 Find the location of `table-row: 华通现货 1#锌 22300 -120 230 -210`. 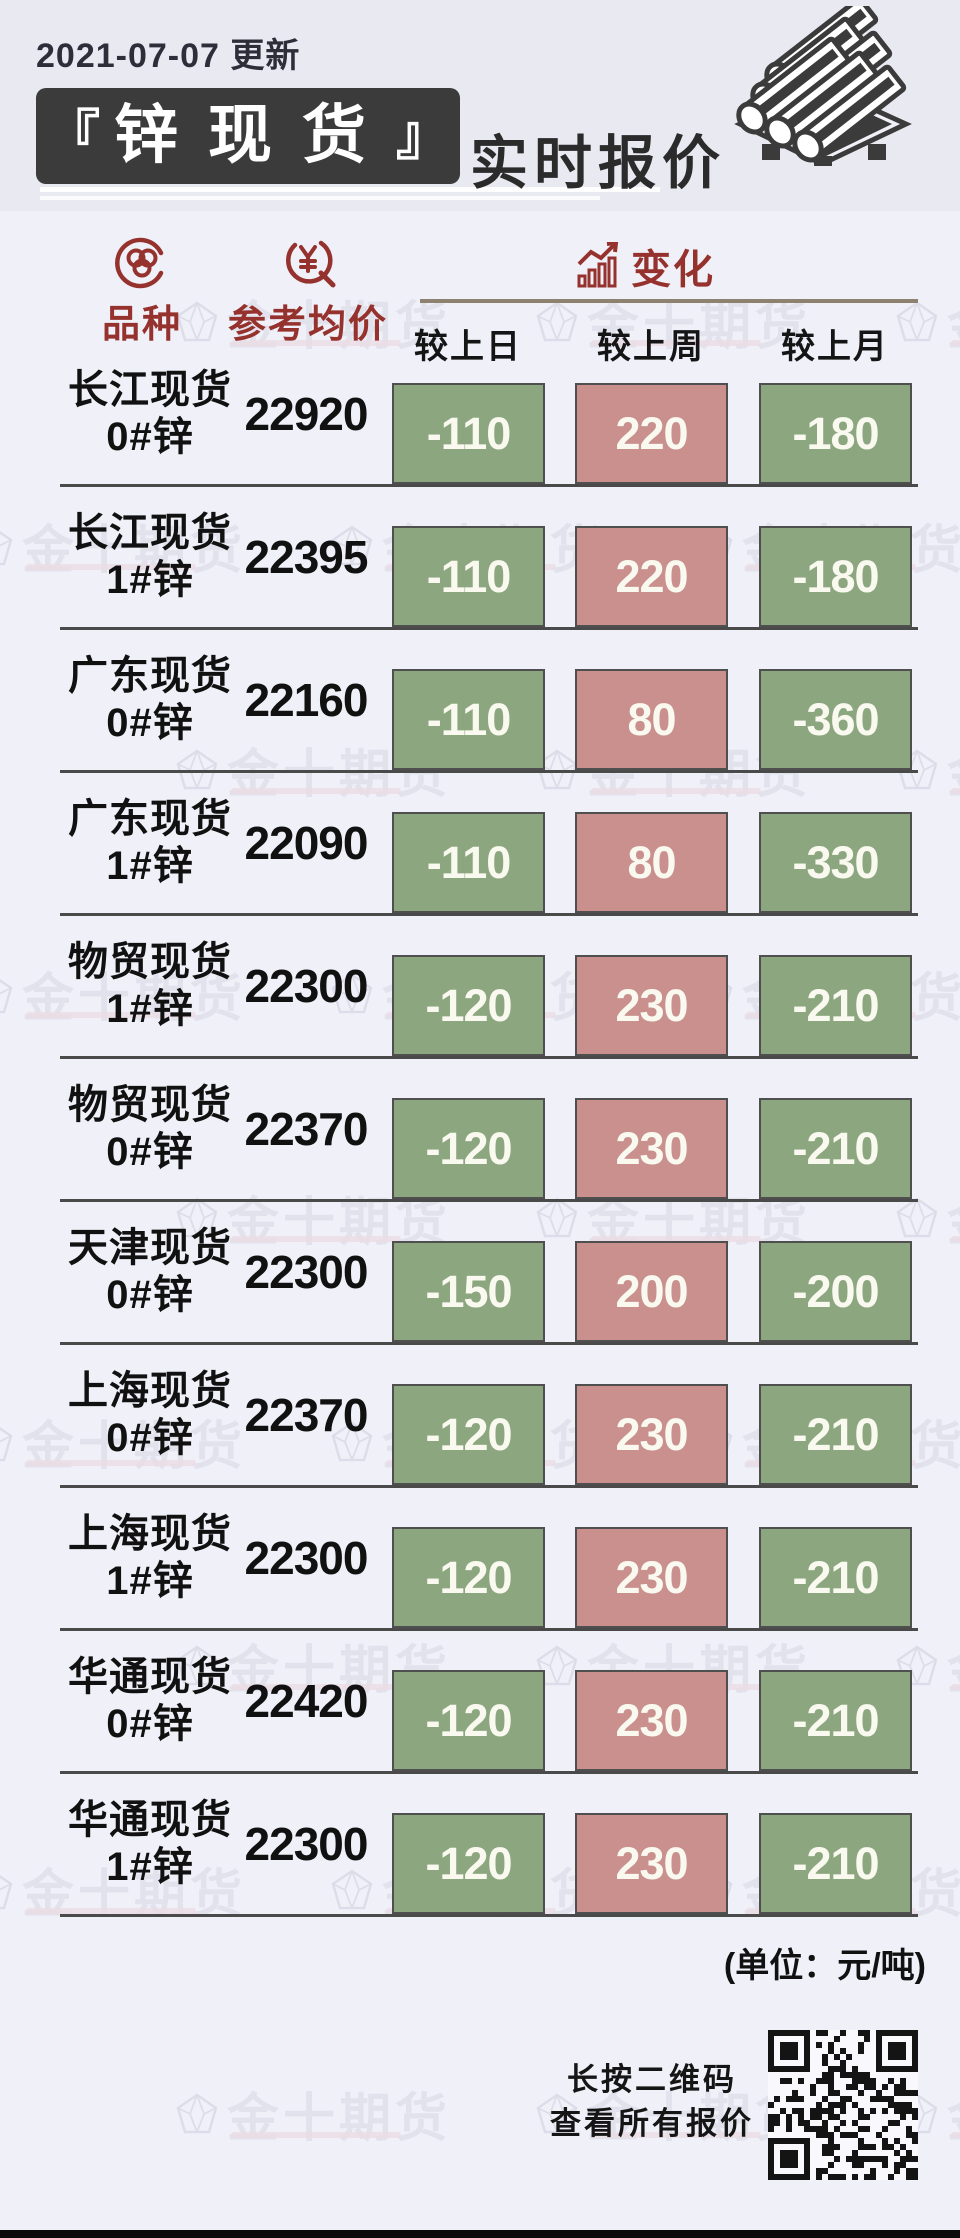

table-row: 华通现货 1#锌 22300 -120 230 -210 is located at coordinates (489, 1845).